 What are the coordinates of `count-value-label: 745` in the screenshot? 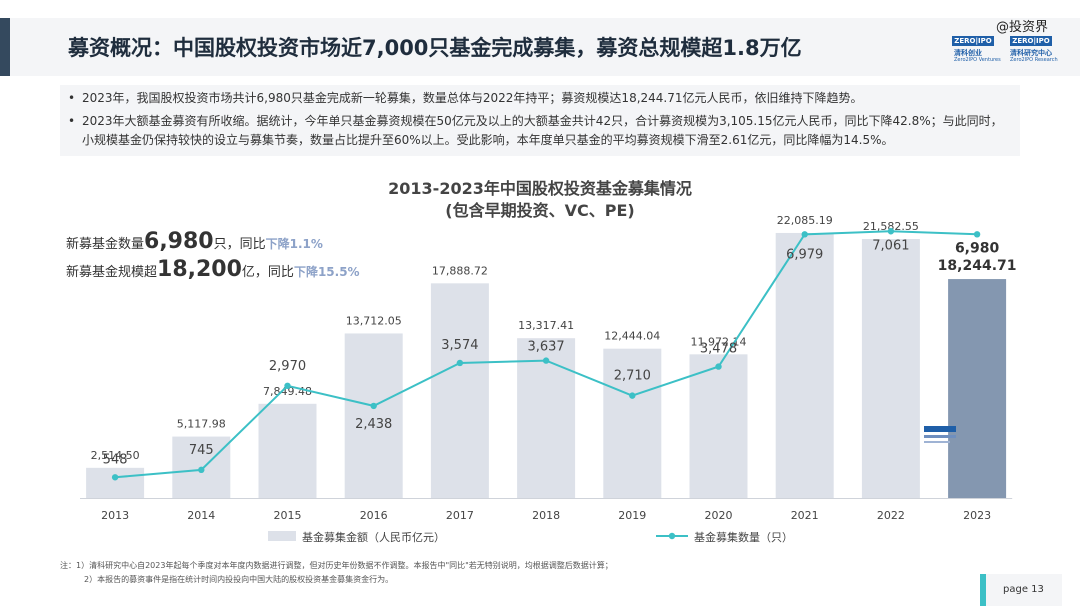 It's located at (201, 450).